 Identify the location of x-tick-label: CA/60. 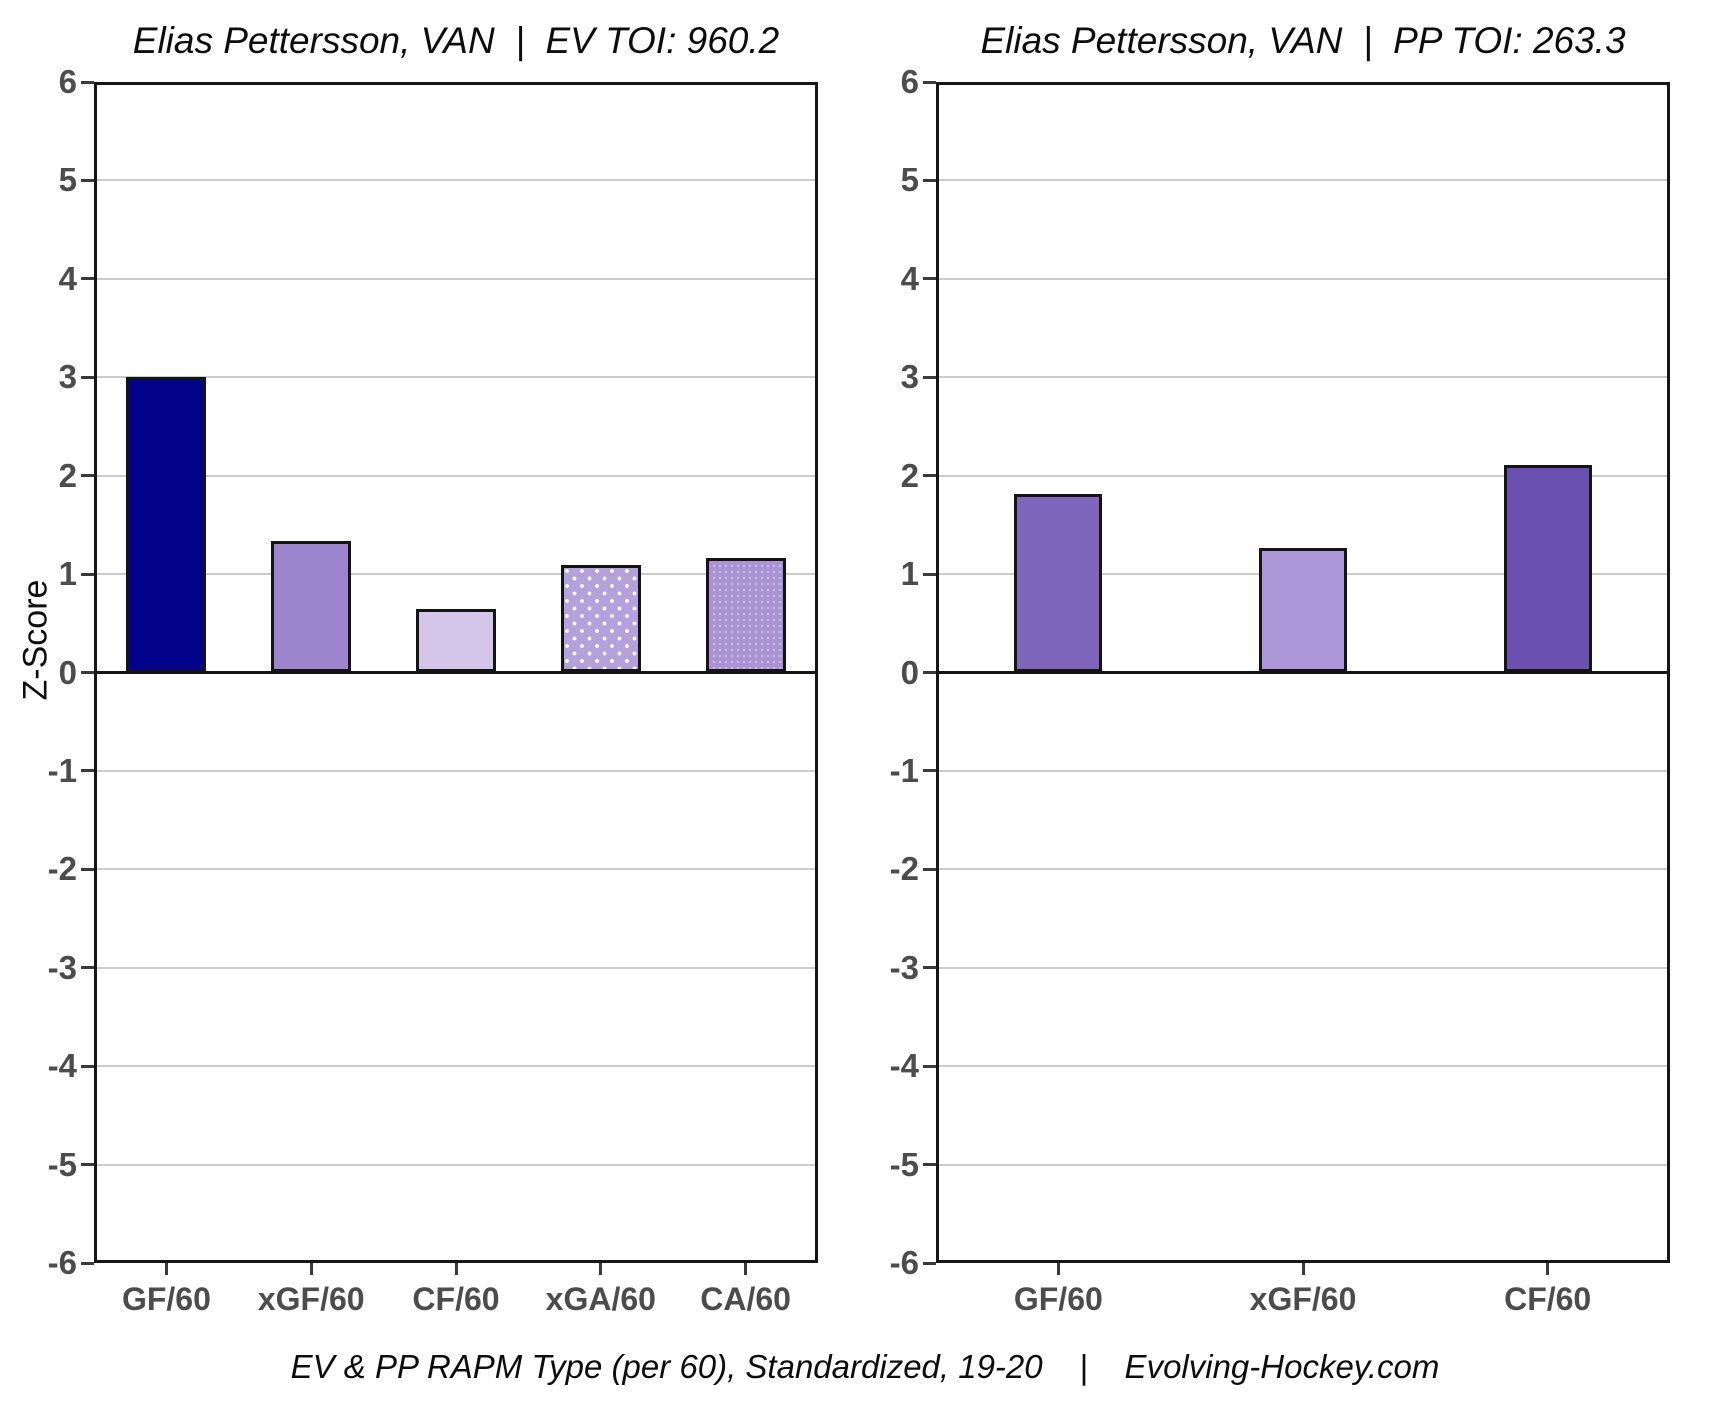
(745, 1299).